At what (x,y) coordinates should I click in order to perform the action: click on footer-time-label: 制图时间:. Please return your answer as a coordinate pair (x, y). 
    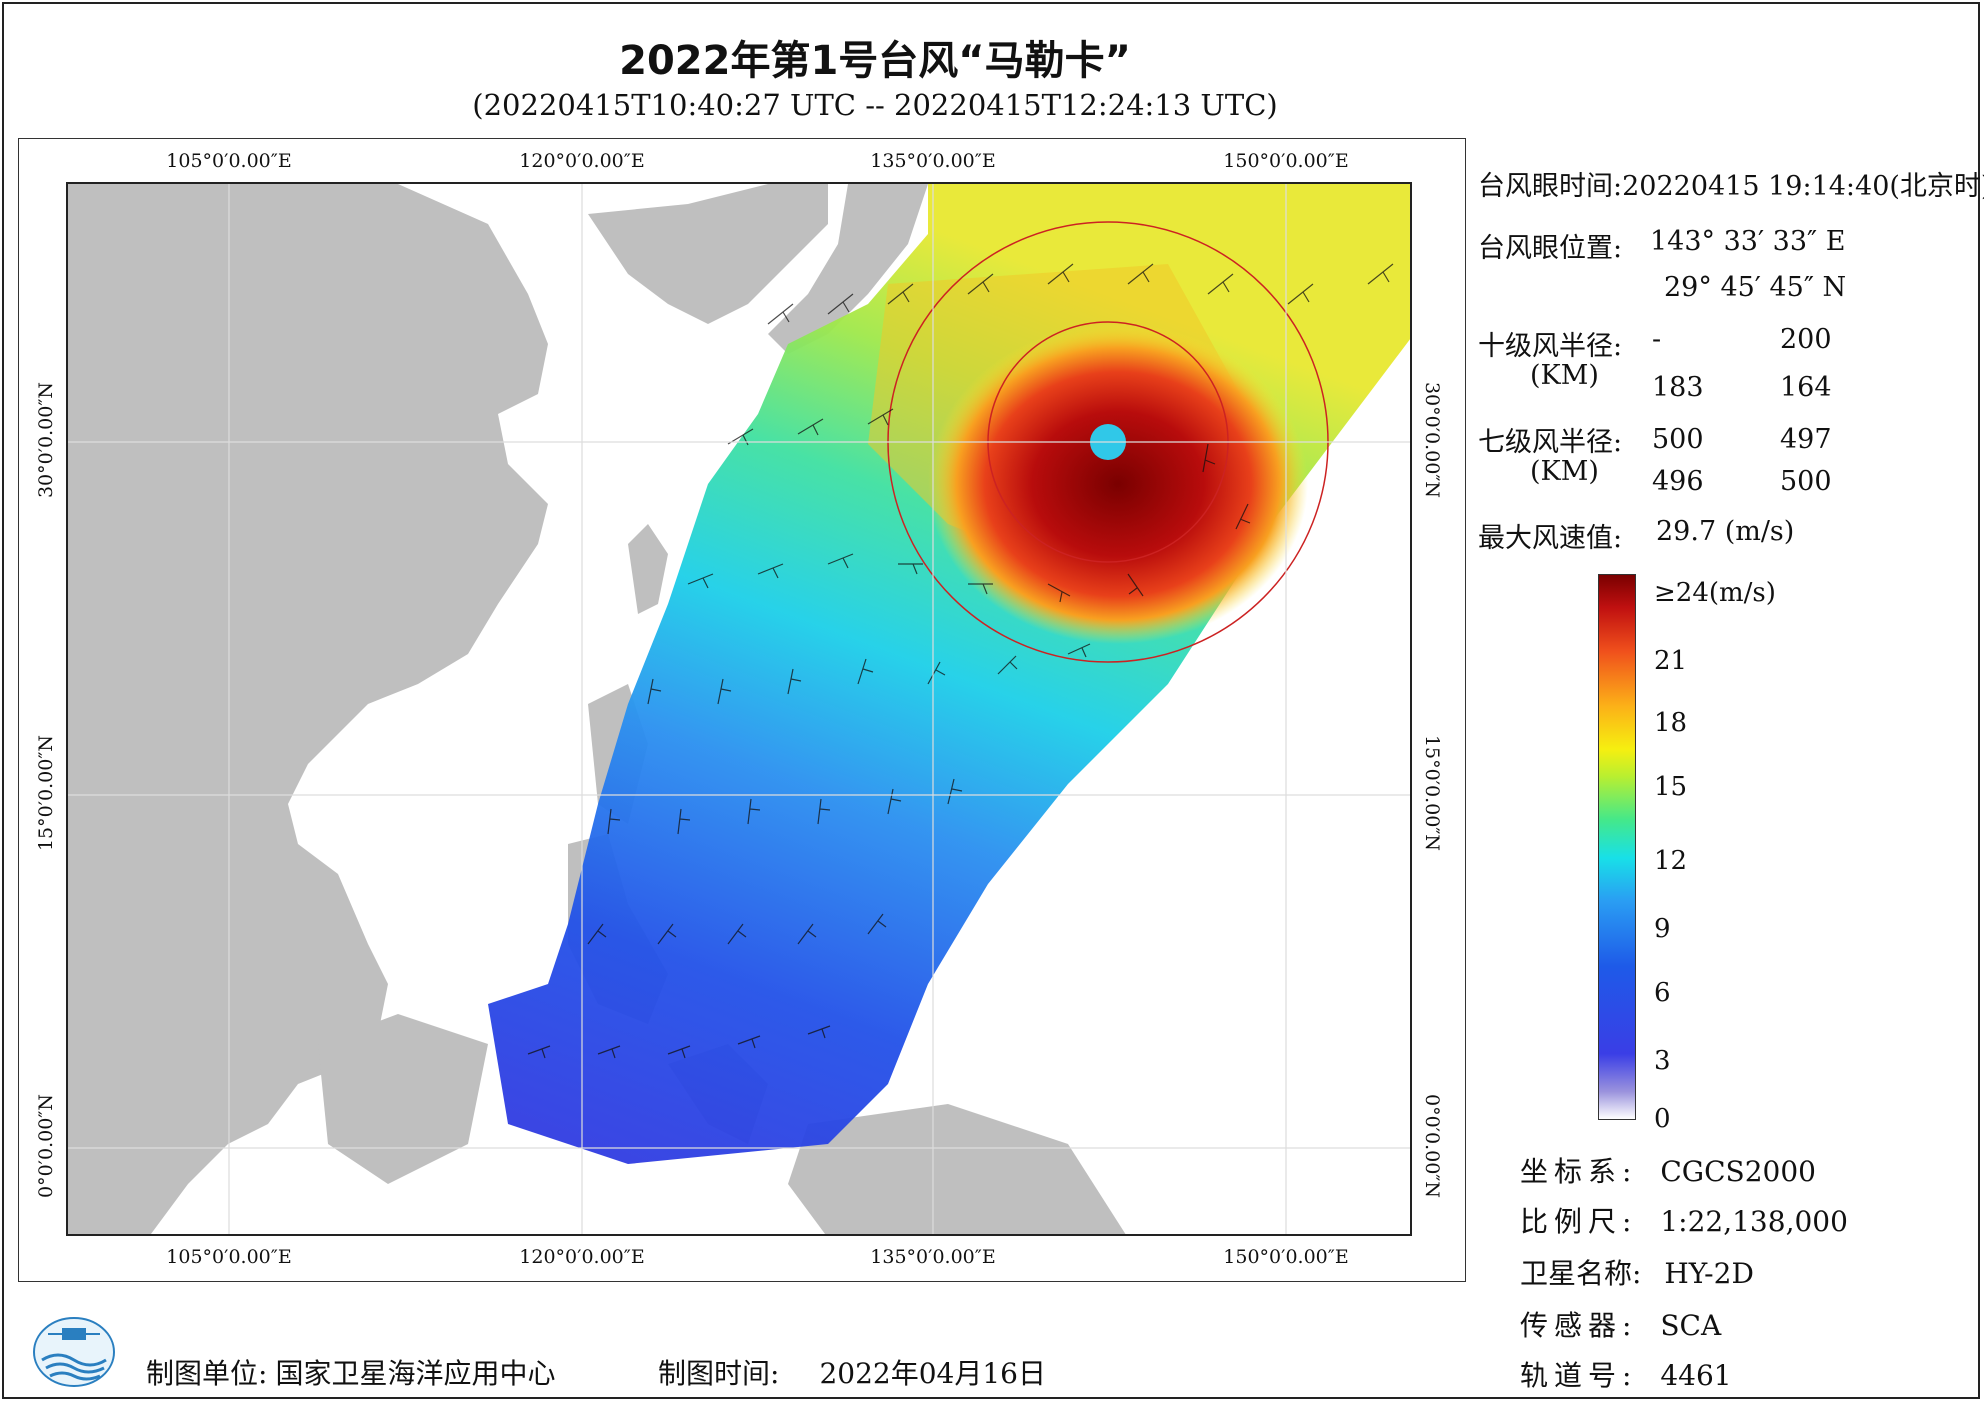
    Looking at the image, I should click on (719, 1373).